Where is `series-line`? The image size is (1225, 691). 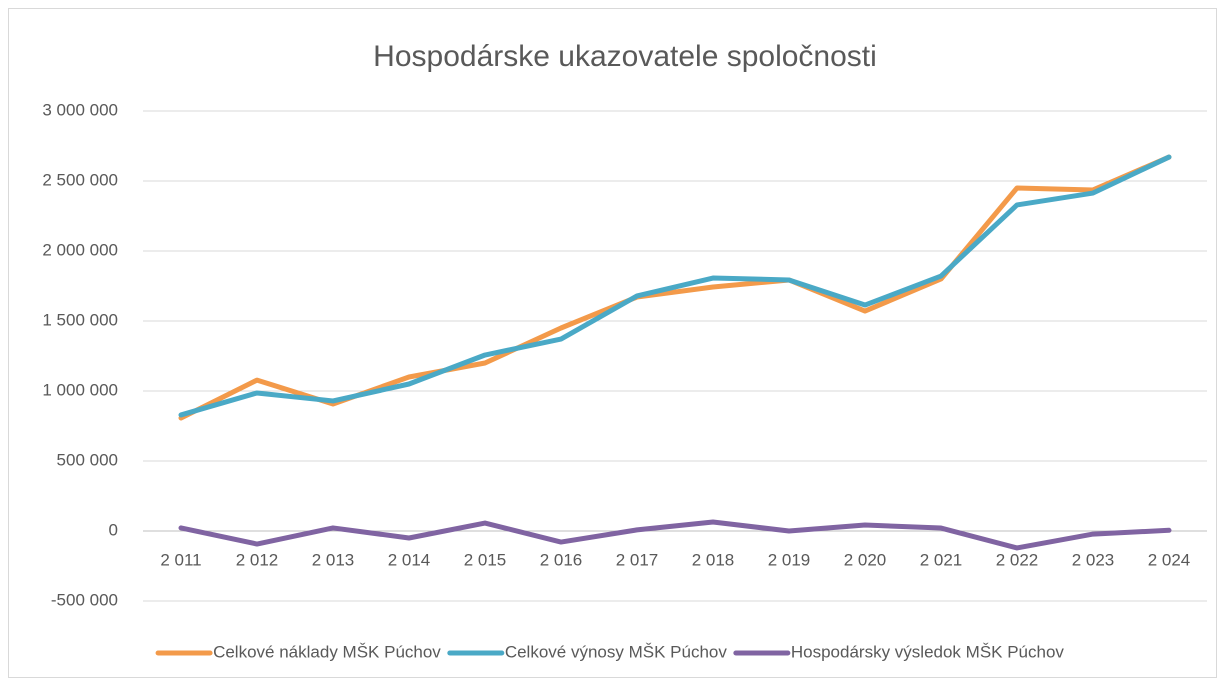
series-line is located at coordinates (675, 535).